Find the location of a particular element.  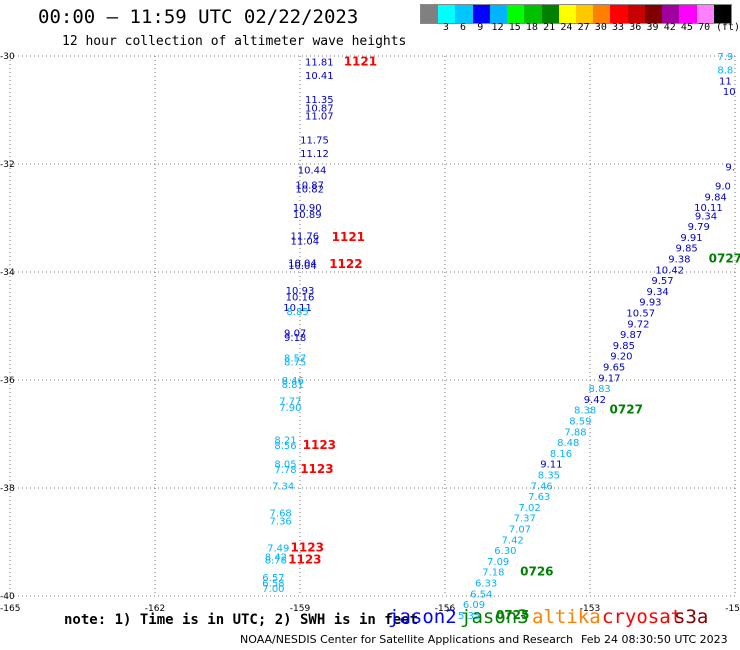

scale-tick-label: 21 is located at coordinates (549, 27).